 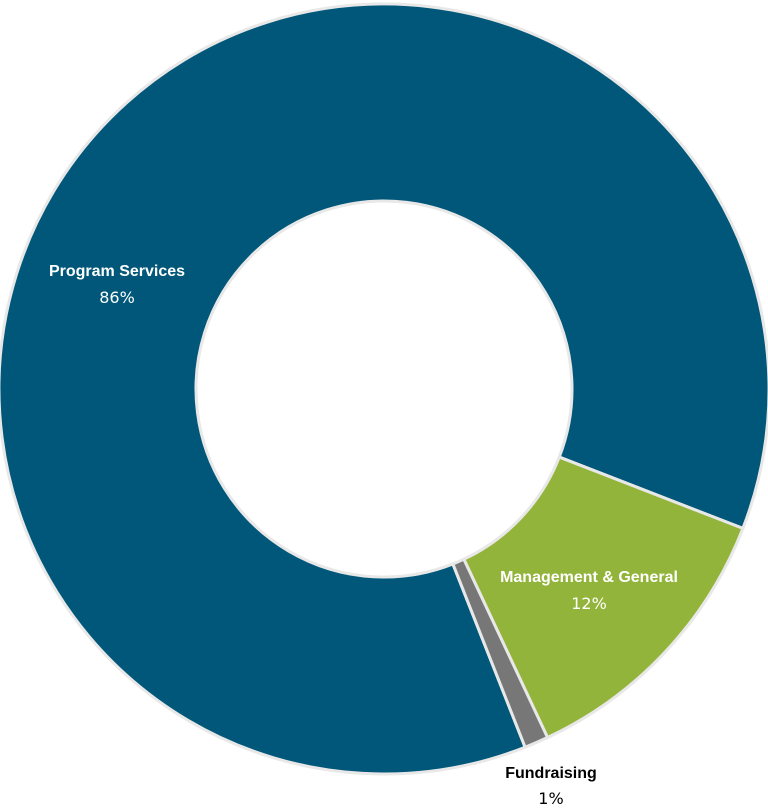 I want to click on slice-value-fundraising: 1%, so click(x=550, y=798).